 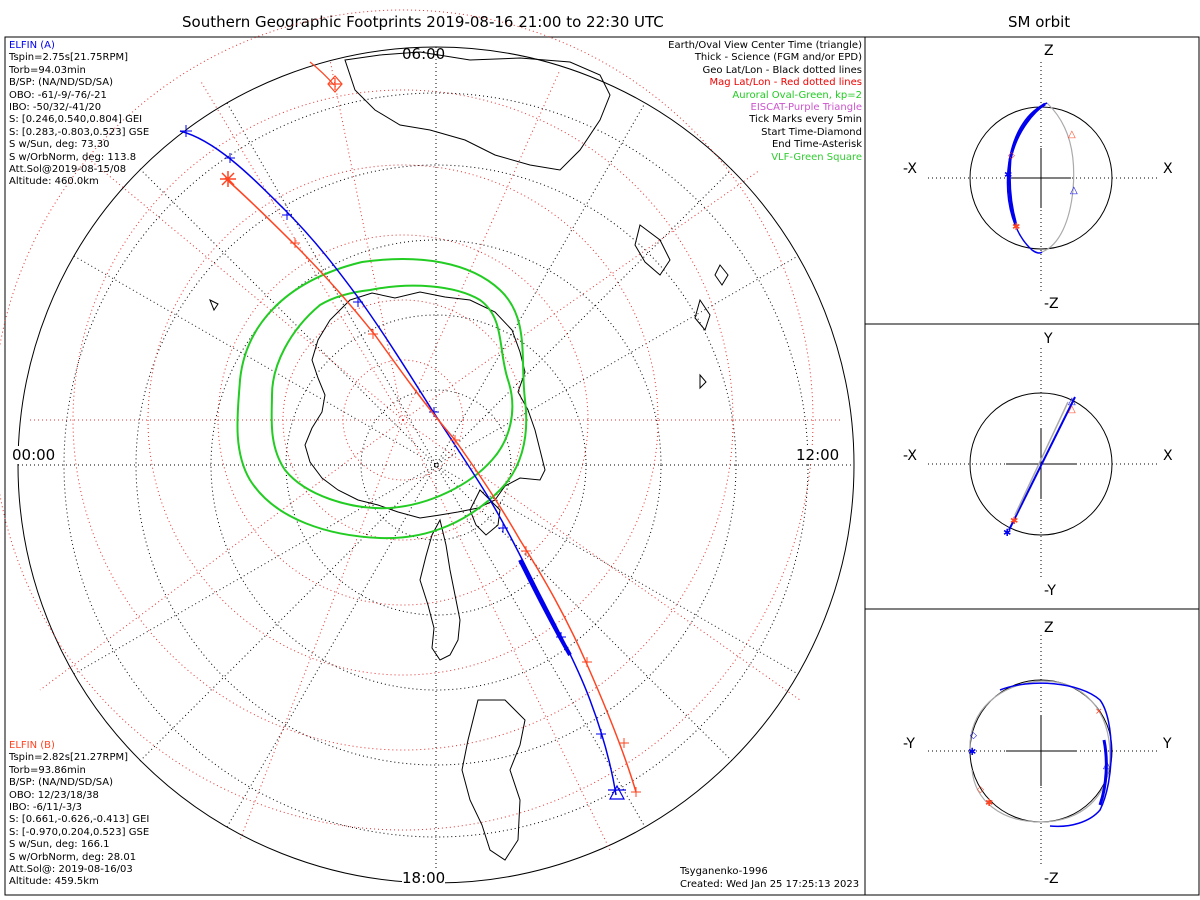 What do you see at coordinates (58, 95) in the screenshot?
I see `elfin-a-line: OBO: -61/-9/-76/-21` at bounding box center [58, 95].